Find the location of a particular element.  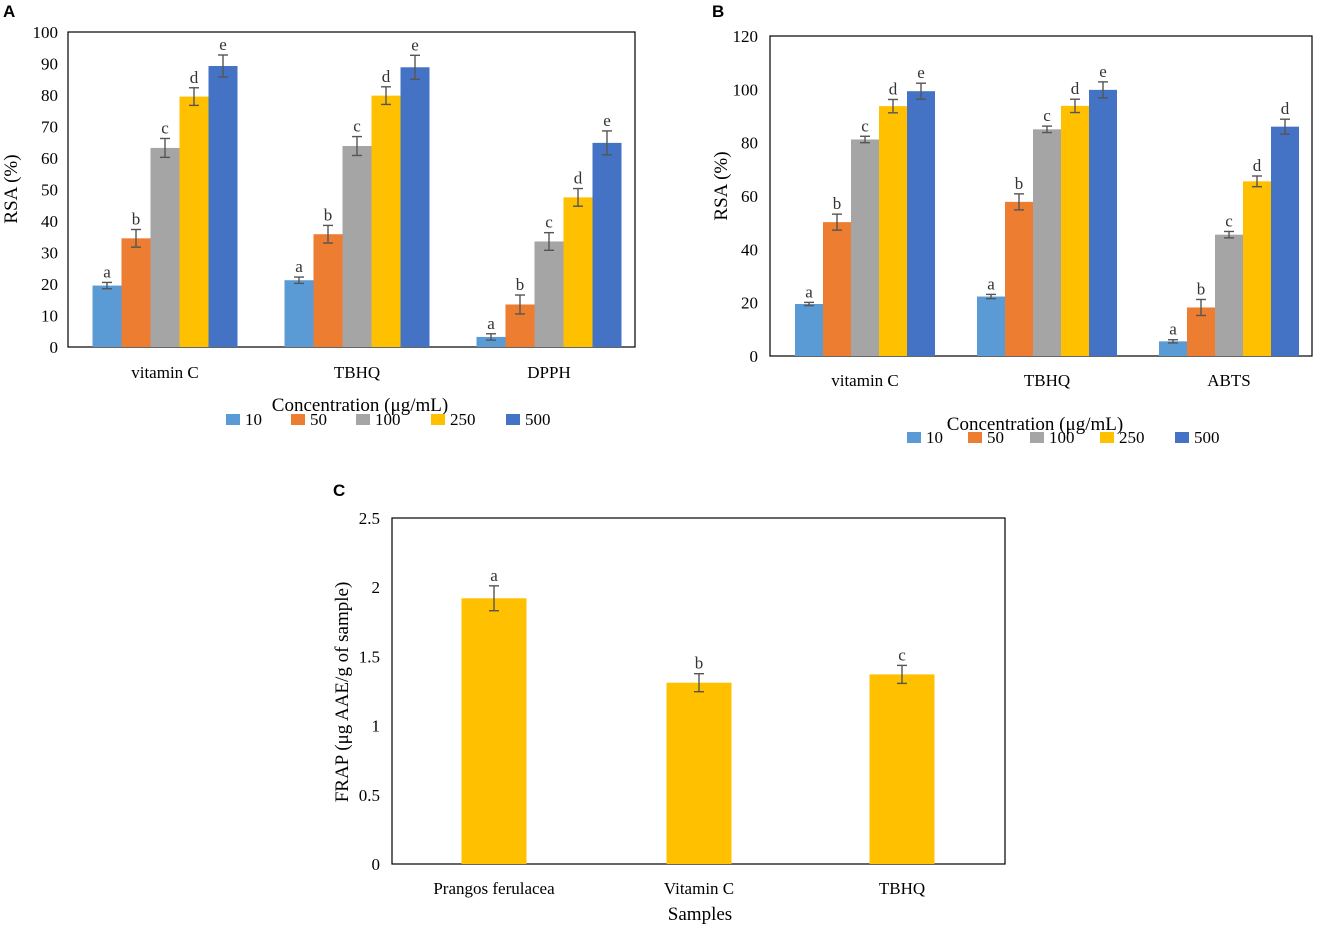

panel-c-letter: C is located at coordinates (339, 490).